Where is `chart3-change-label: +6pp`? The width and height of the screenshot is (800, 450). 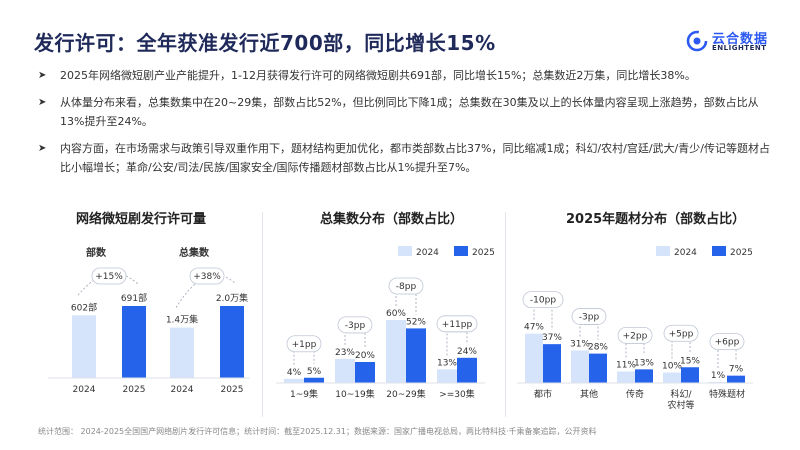 chart3-change-label: +6pp is located at coordinates (727, 343).